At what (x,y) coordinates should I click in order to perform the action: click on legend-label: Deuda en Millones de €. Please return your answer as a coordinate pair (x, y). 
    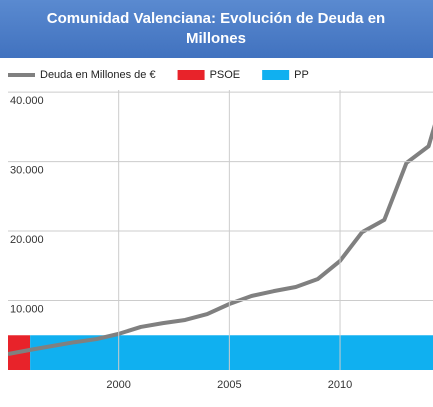
    Looking at the image, I should click on (98, 75).